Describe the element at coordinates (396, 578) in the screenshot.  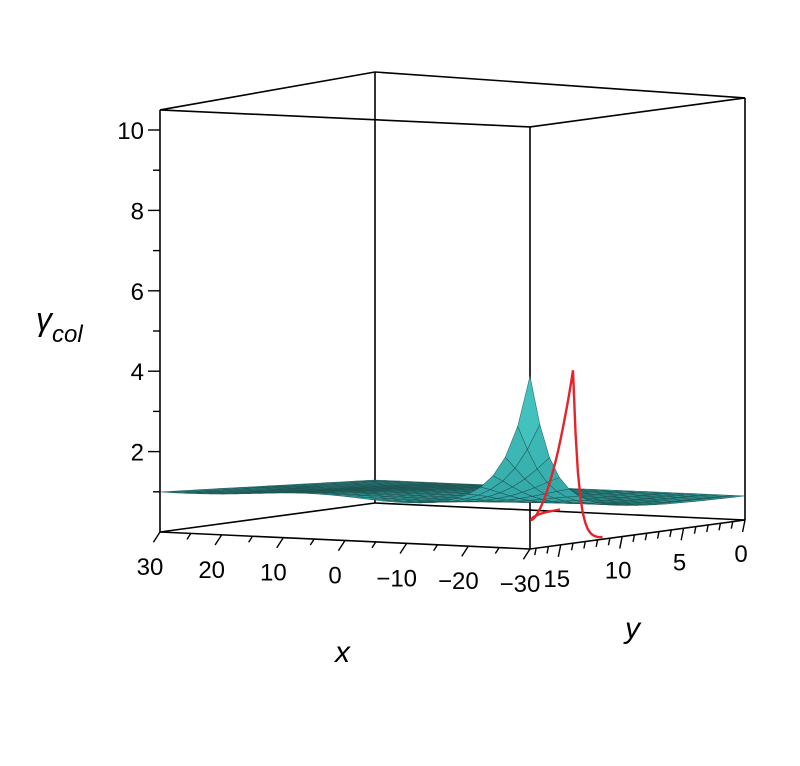
I see `x-tick-label: −10` at that location.